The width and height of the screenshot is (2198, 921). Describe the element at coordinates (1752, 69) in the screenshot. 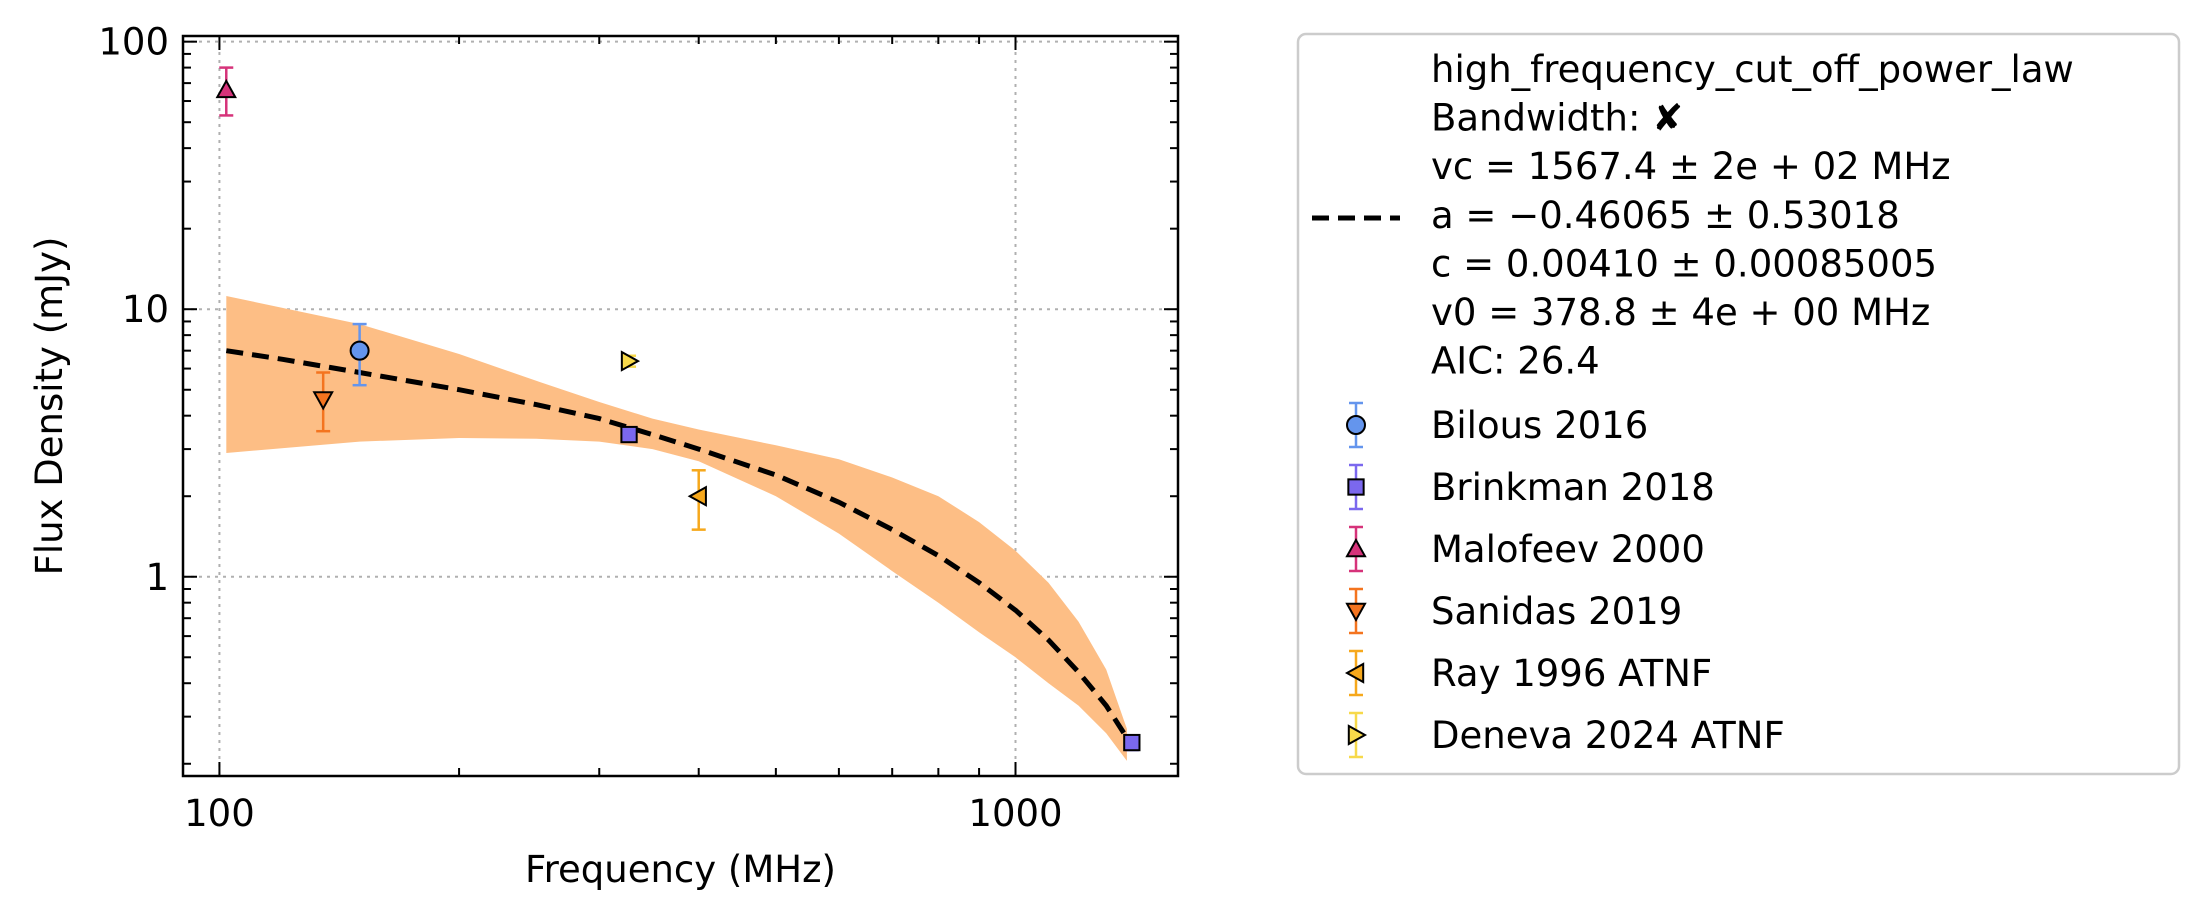

I see `legend-fit-line: high_frequency_cut_off_power_law` at that location.